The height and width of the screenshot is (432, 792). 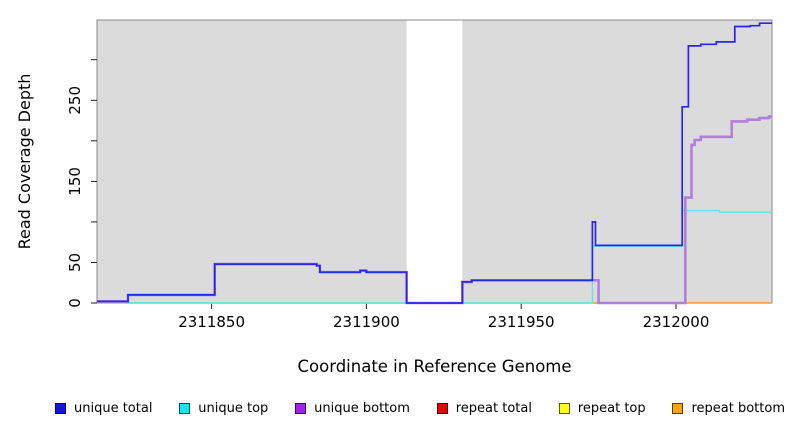 What do you see at coordinates (60, 408) in the screenshot?
I see `unique-total-swatch-icon` at bounding box center [60, 408].